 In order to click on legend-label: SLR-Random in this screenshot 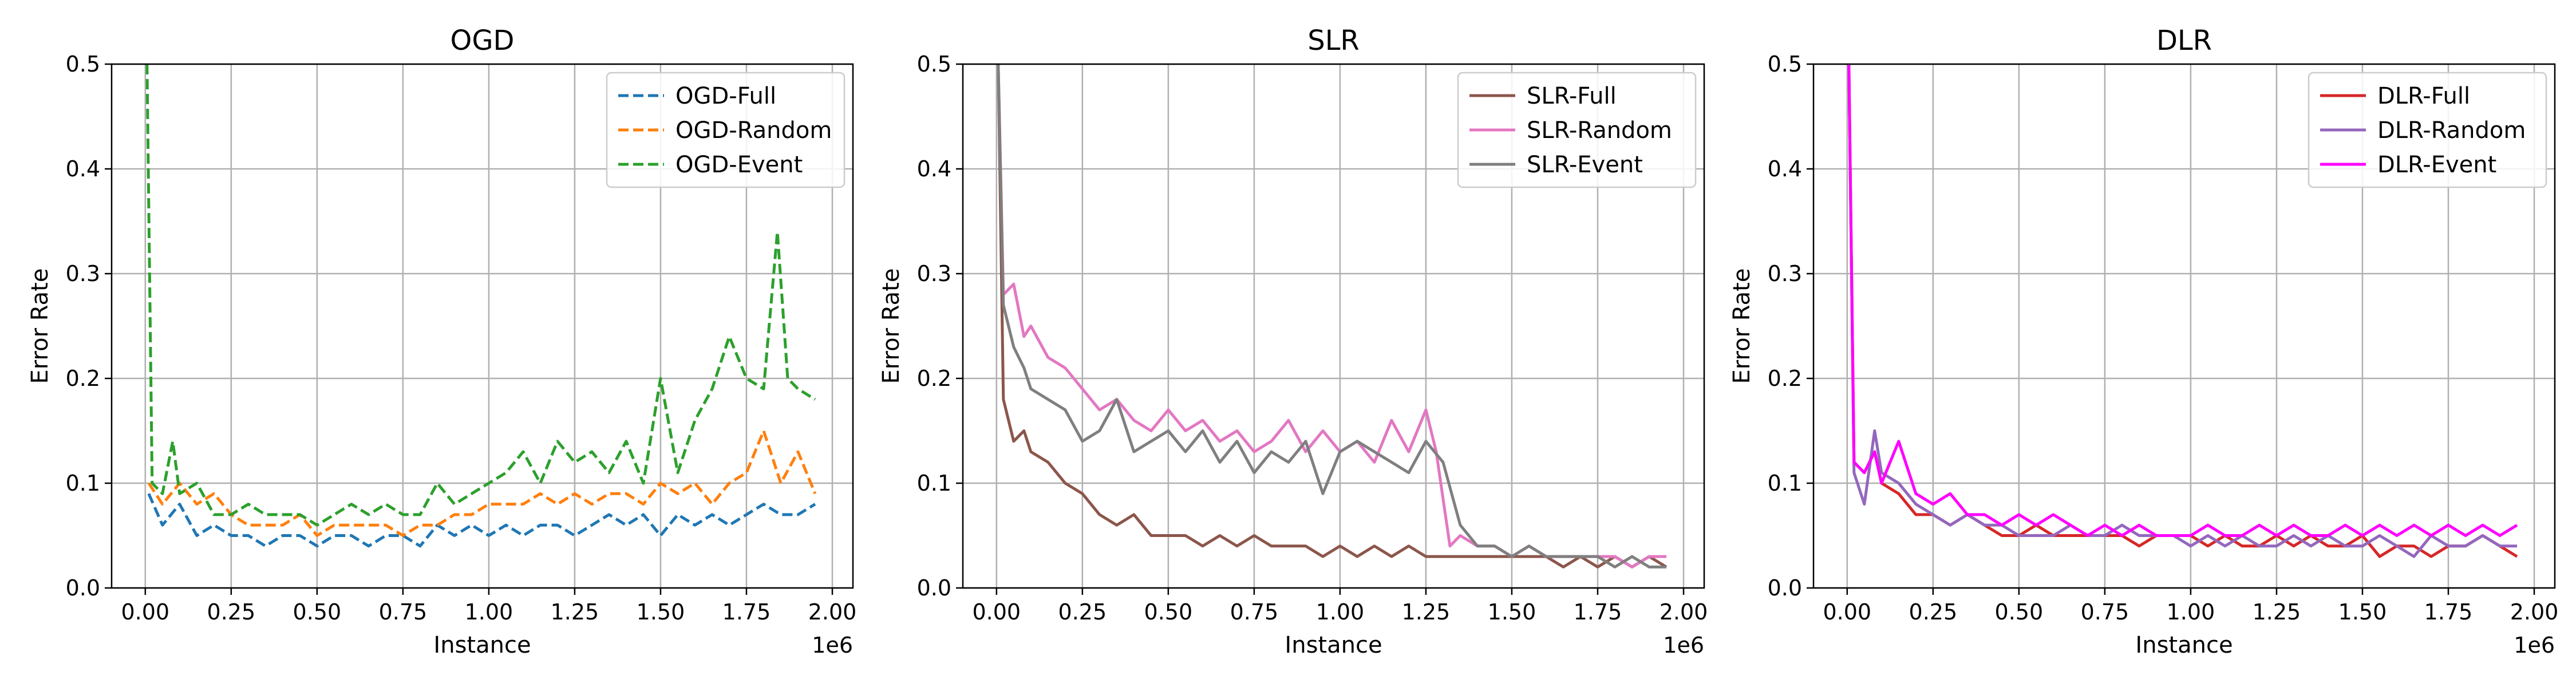, I will do `click(1599, 130)`.